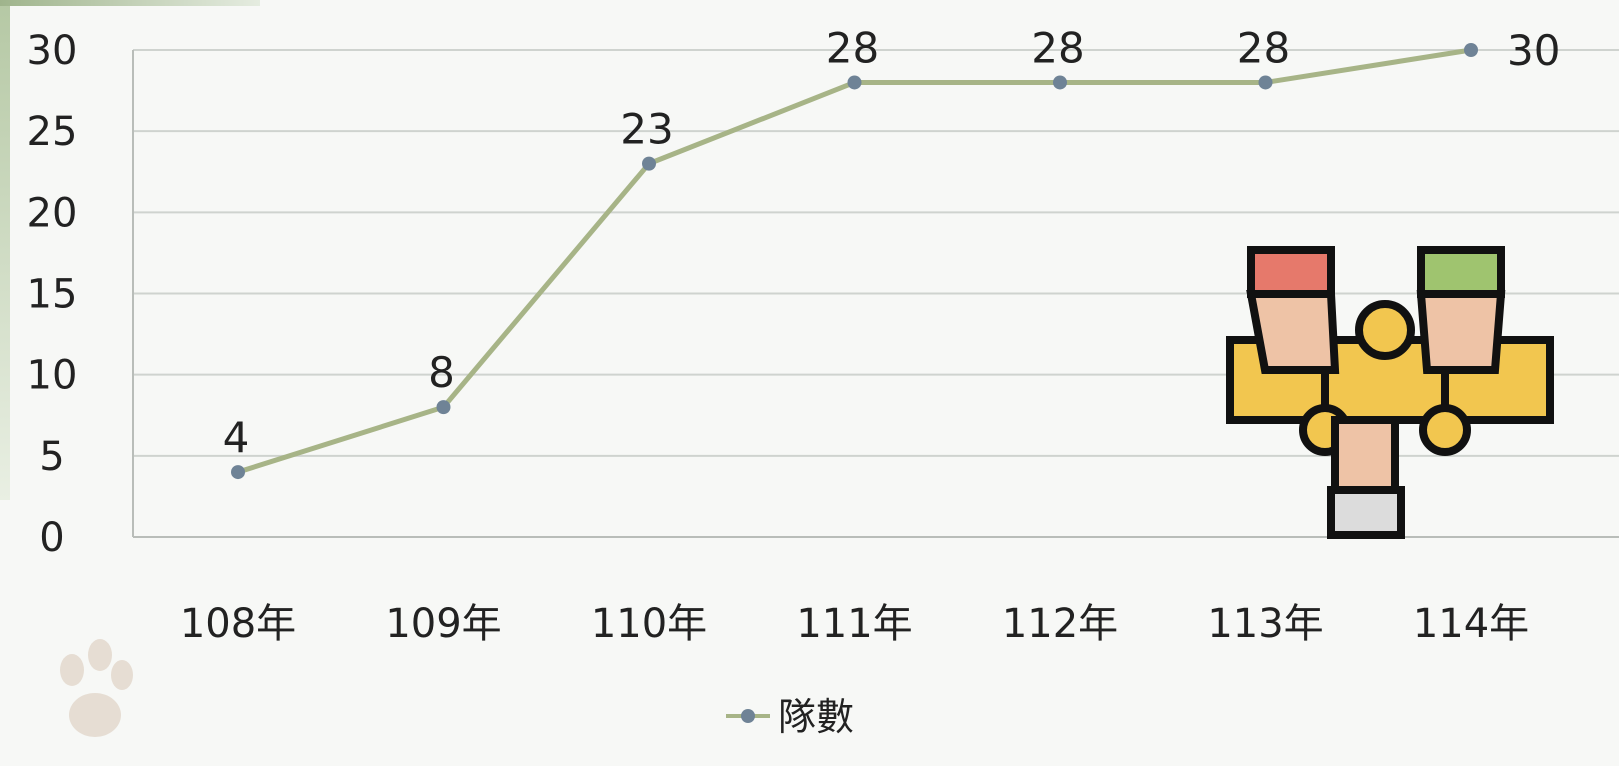 The width and height of the screenshot is (1619, 766). I want to click on y-tick-label: 0, so click(51, 538).